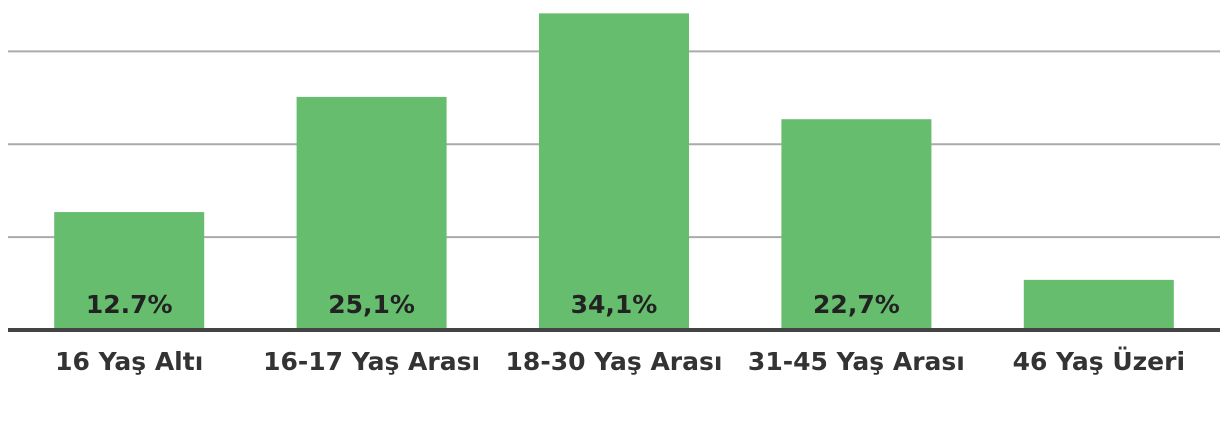 This screenshot has height=435, width=1225. What do you see at coordinates (129, 304) in the screenshot?
I see `value-label: 12.7%` at bounding box center [129, 304].